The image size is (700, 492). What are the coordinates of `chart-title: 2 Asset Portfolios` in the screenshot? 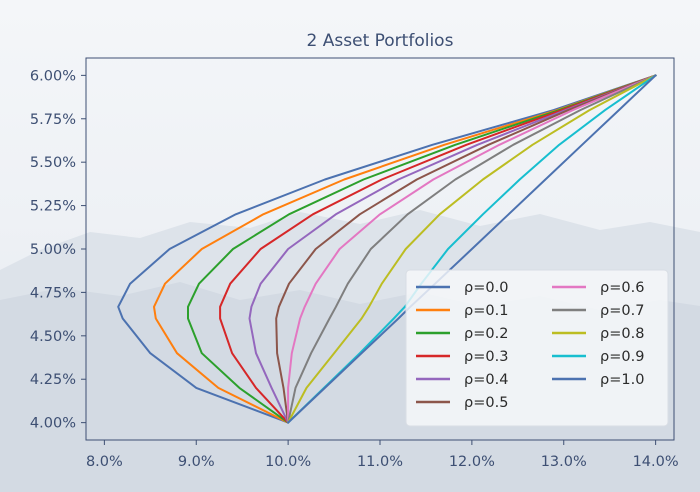 It's located at (380, 41).